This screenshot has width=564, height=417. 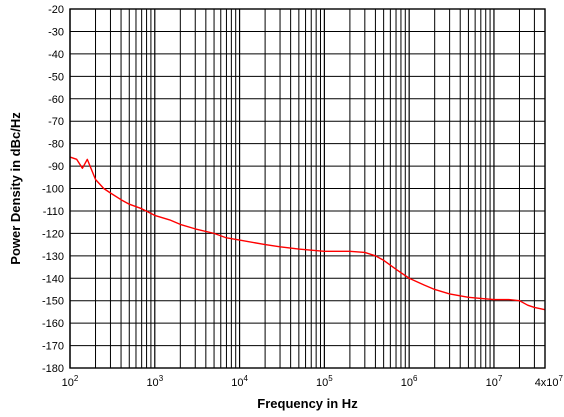 I want to click on y-tick-label: -150, so click(x=53, y=302).